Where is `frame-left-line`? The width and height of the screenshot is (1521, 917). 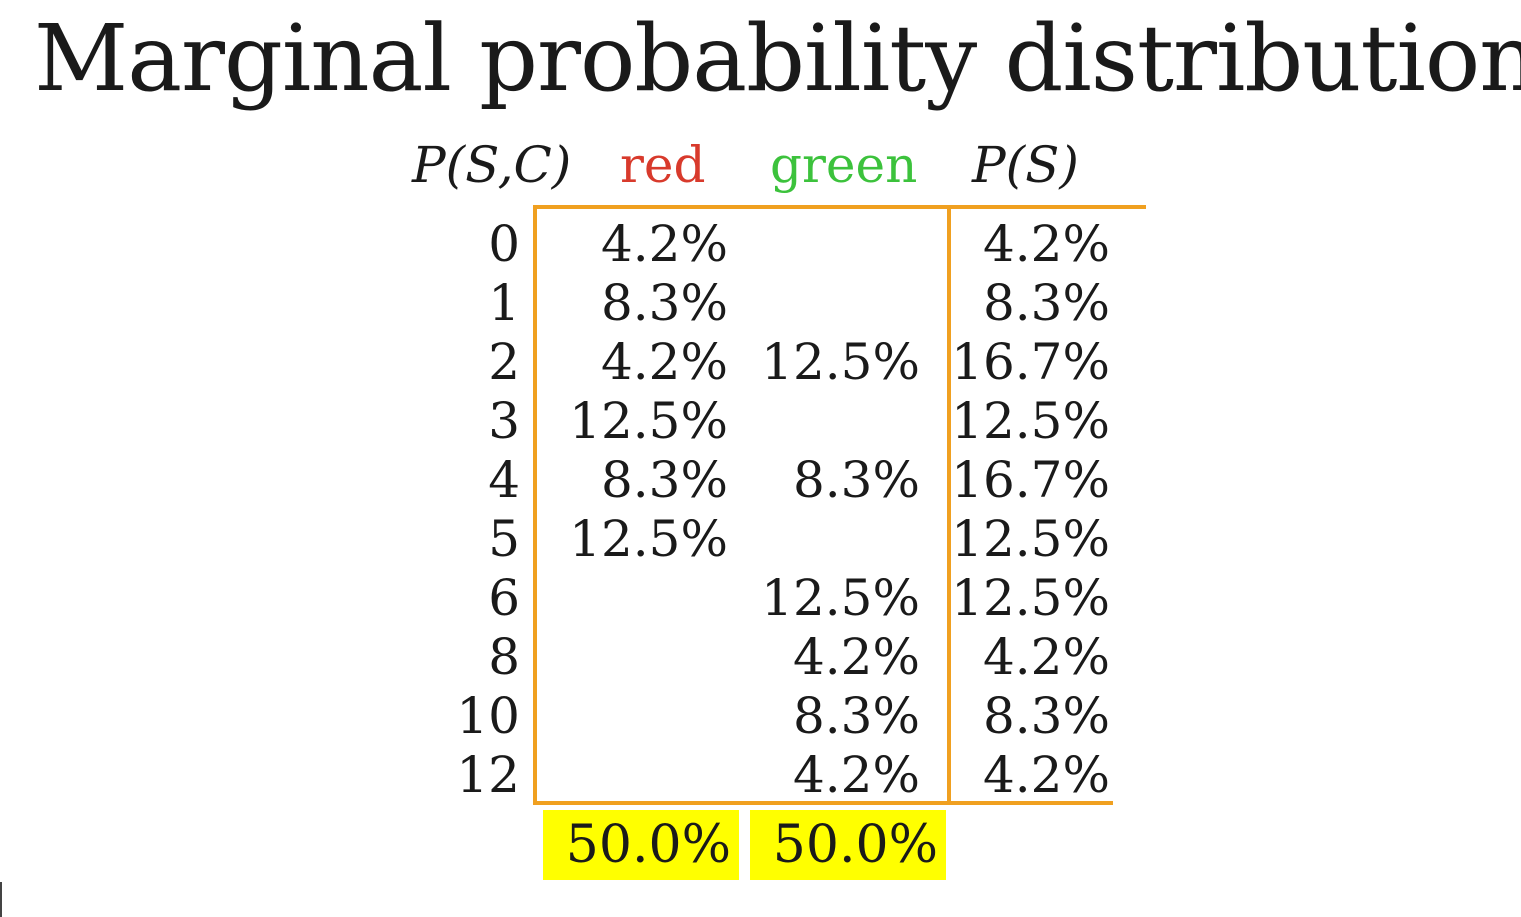
frame-left-line is located at coordinates (535, 505).